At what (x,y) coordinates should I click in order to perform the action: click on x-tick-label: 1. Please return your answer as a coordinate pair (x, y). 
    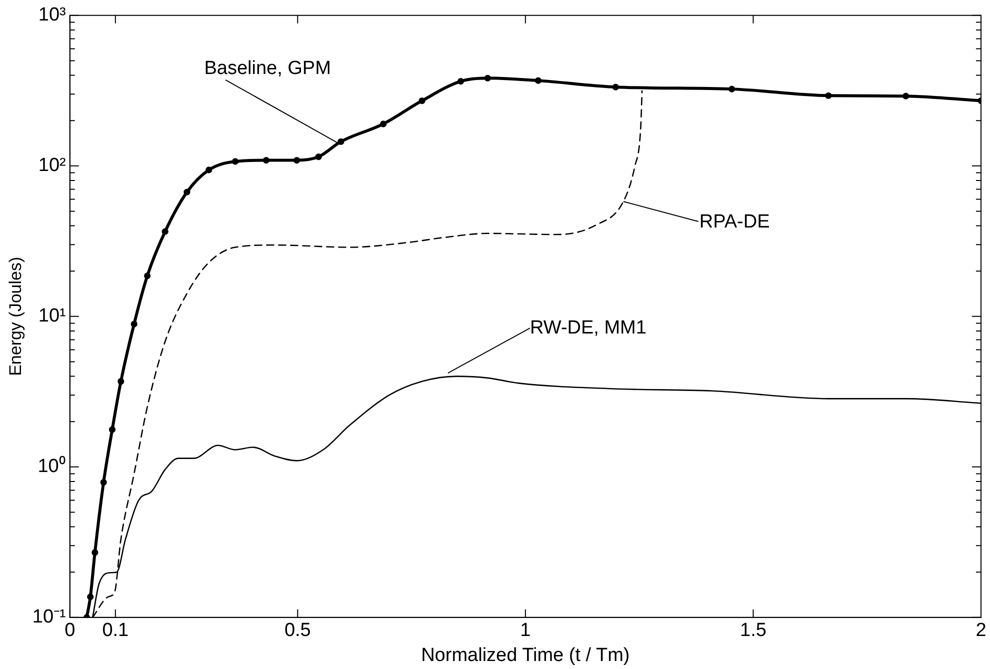
    Looking at the image, I should click on (525, 631).